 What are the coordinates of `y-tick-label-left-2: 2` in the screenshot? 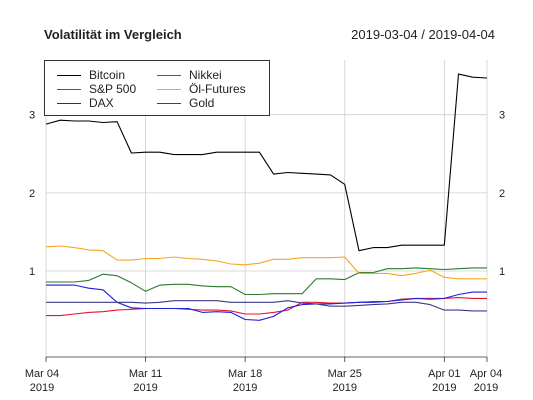 It's located at (32, 194).